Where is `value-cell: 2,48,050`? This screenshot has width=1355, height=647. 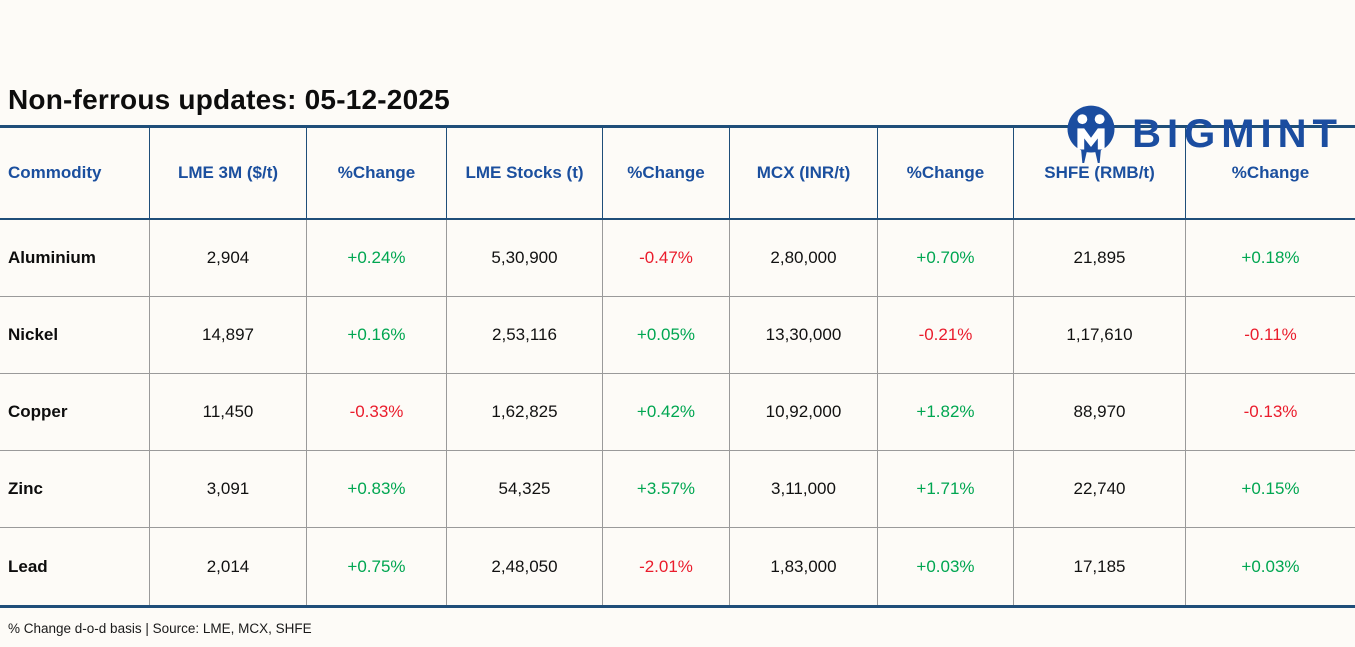 value-cell: 2,48,050 is located at coordinates (525, 566).